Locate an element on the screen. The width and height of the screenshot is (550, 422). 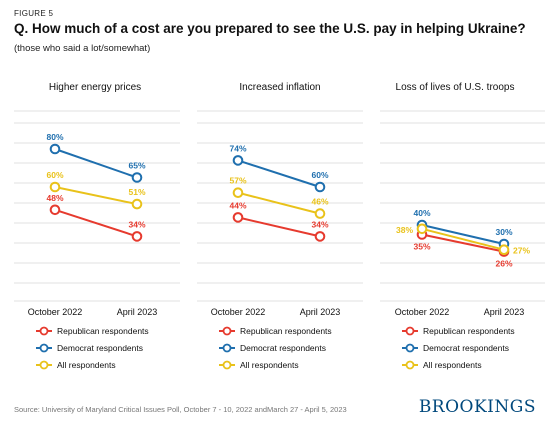
panel-title-inflation: Increased inflation is located at coordinates (280, 87).